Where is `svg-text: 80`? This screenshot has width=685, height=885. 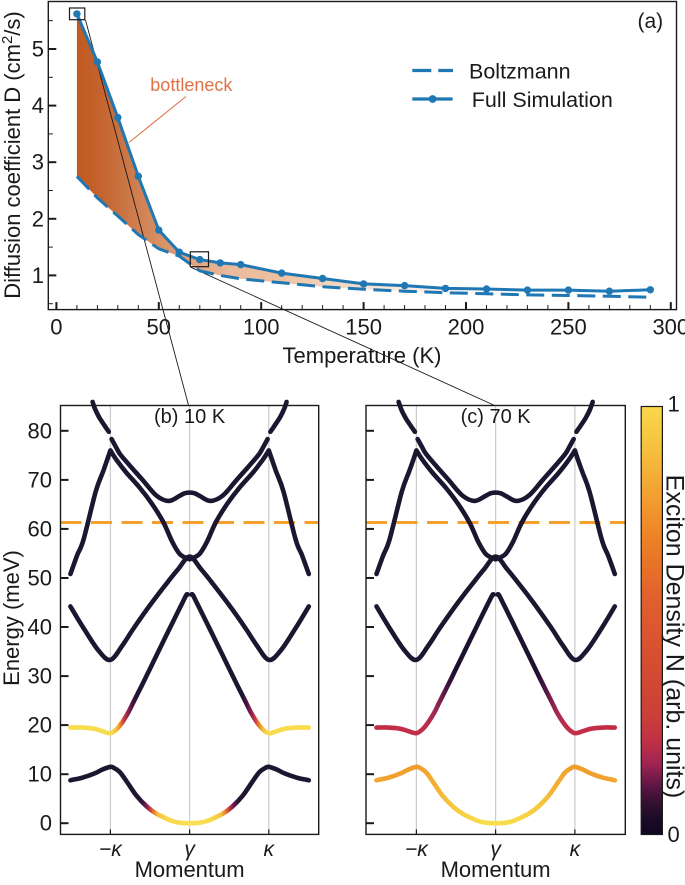 svg-text: 80 is located at coordinates (40, 430).